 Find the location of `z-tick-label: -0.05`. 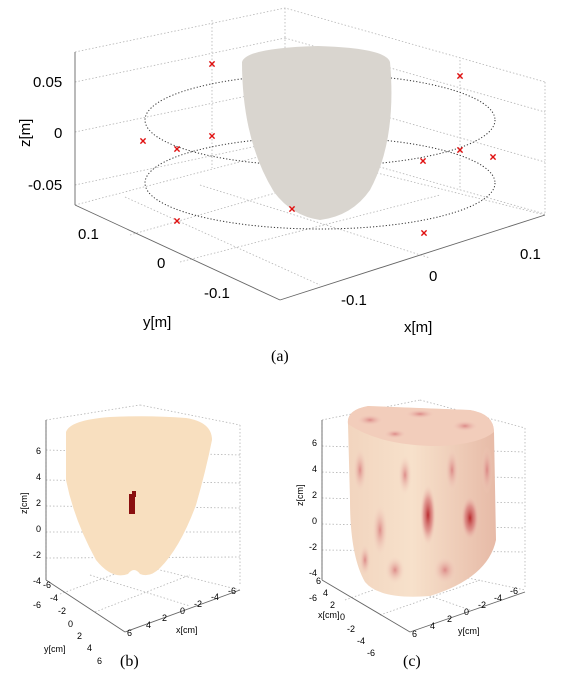

z-tick-label: -0.05 is located at coordinates (45, 185).